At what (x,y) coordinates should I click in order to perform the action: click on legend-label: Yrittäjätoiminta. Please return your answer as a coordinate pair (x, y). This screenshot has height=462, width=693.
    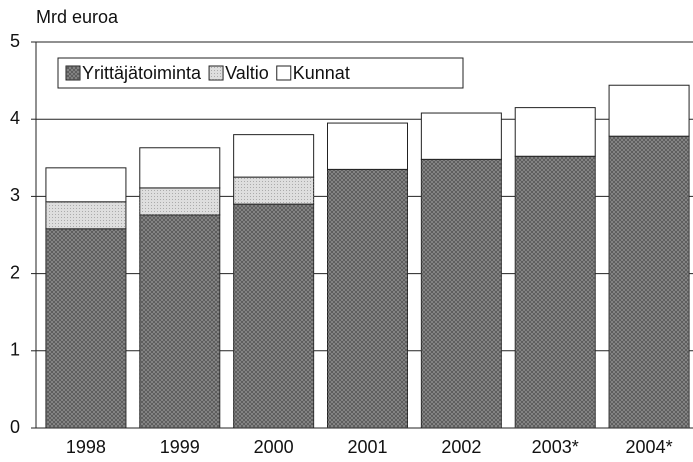
    Looking at the image, I should click on (142, 73).